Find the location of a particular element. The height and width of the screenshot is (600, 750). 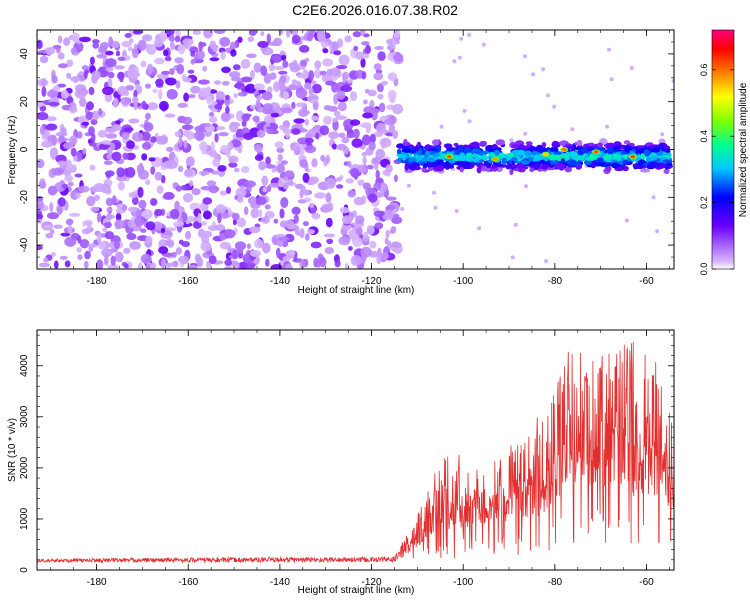

colorbar-tick-label: 0.0 is located at coordinates (704, 269).